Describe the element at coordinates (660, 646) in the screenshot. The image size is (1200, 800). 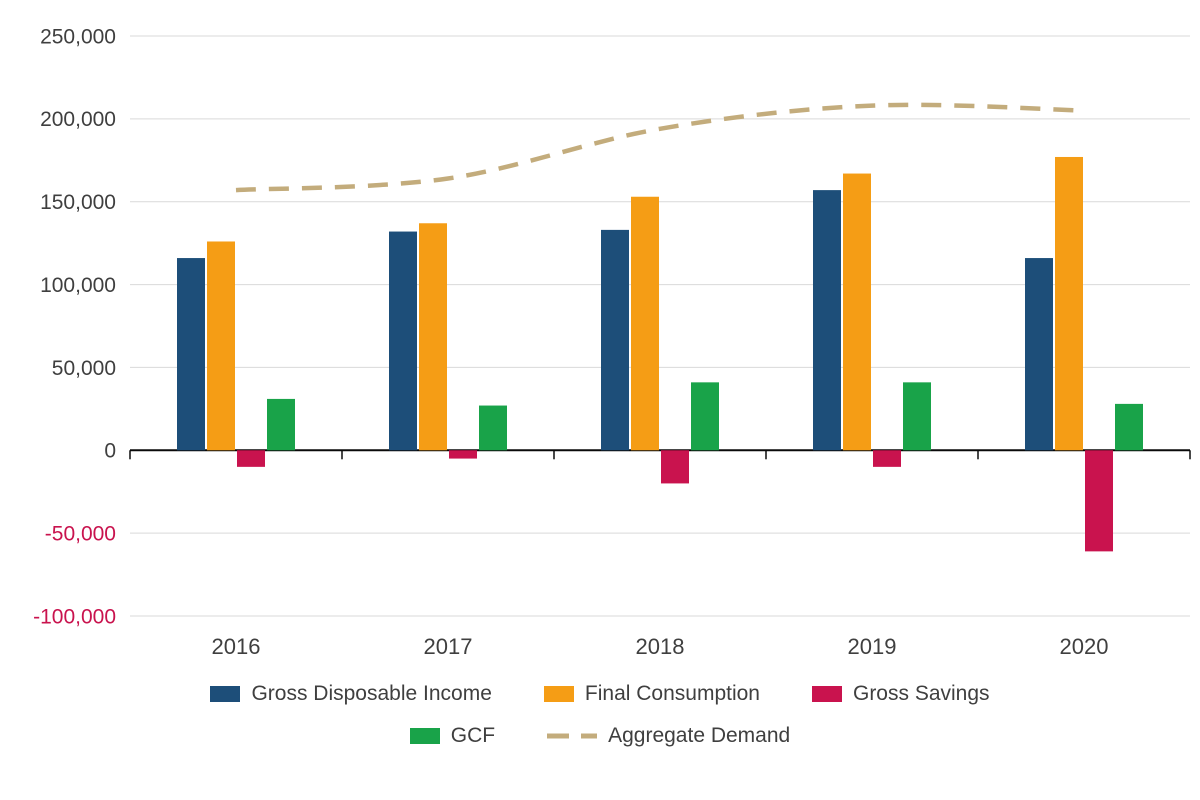
I see `x-category-label-2018: 2018` at that location.